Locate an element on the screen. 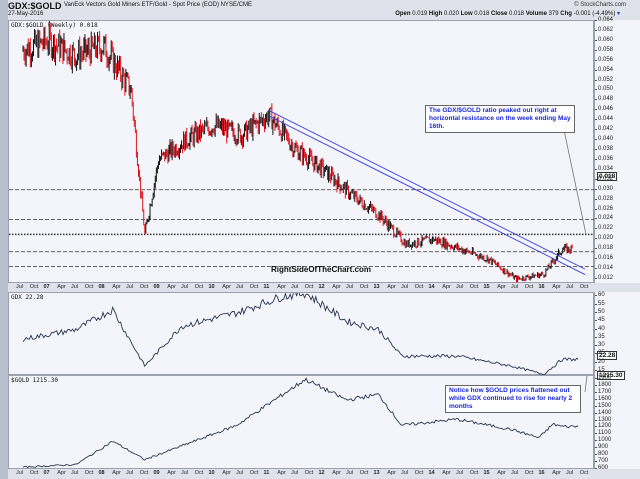 The width and height of the screenshot is (640, 479). y-tick-label: 0.016 is located at coordinates (606, 258).